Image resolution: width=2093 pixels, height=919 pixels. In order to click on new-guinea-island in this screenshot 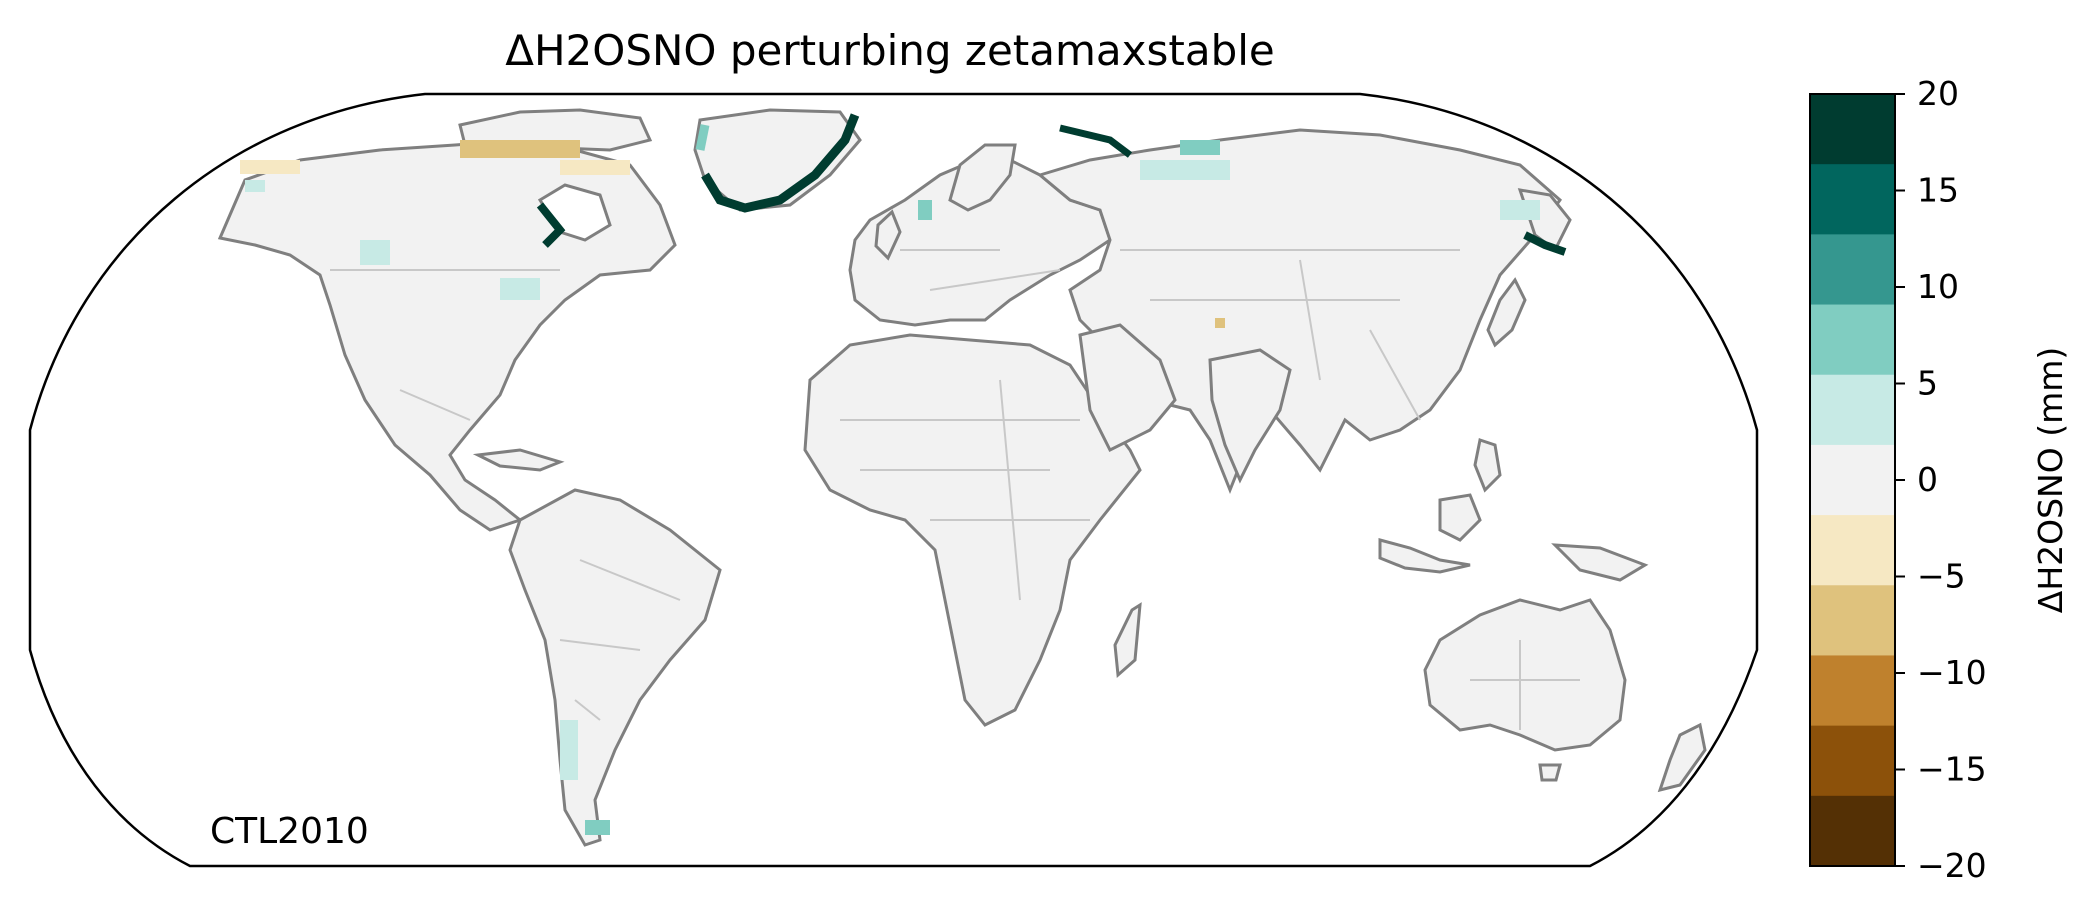, I will do `click(1600, 562)`.